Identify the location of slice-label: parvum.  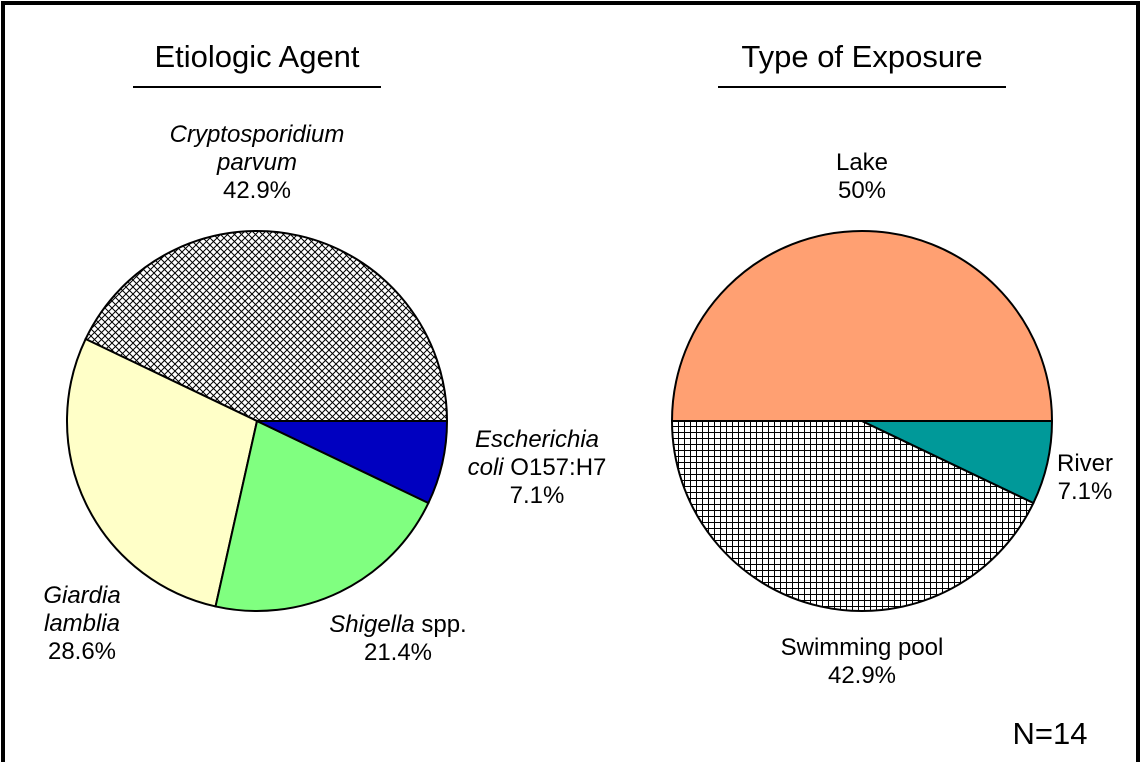
(256, 162).